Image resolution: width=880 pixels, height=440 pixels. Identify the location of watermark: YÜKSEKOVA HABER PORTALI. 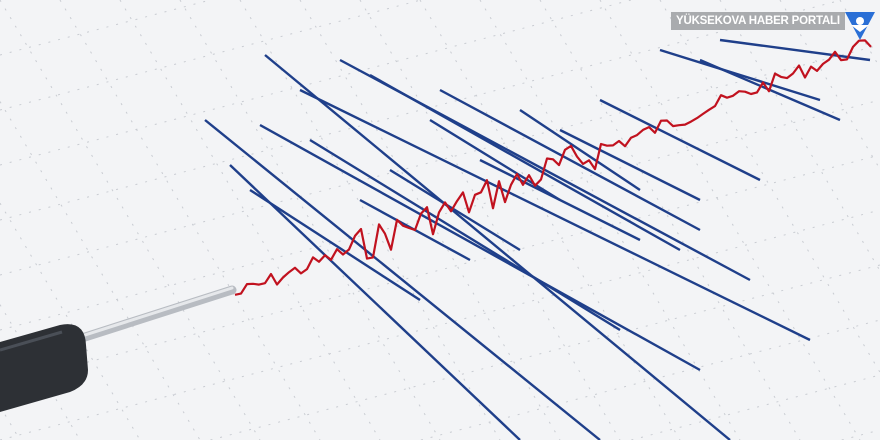
(773, 25).